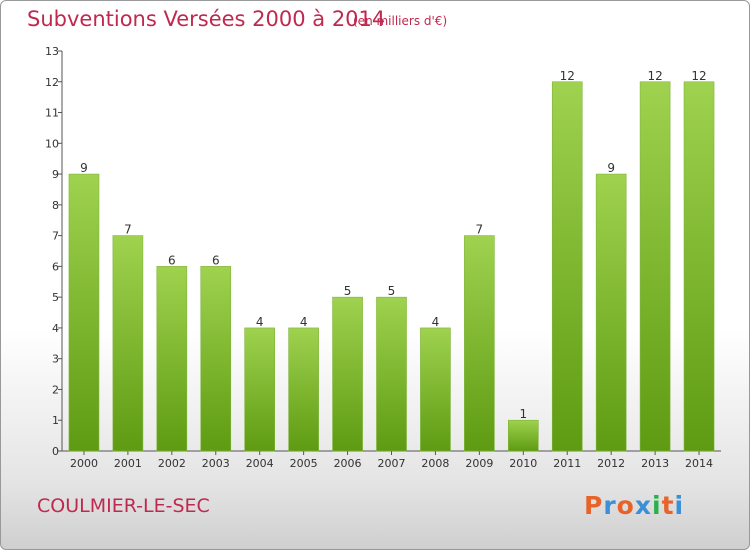  Describe the element at coordinates (55, 389) in the screenshot. I see `y-tick-label: 2` at that location.